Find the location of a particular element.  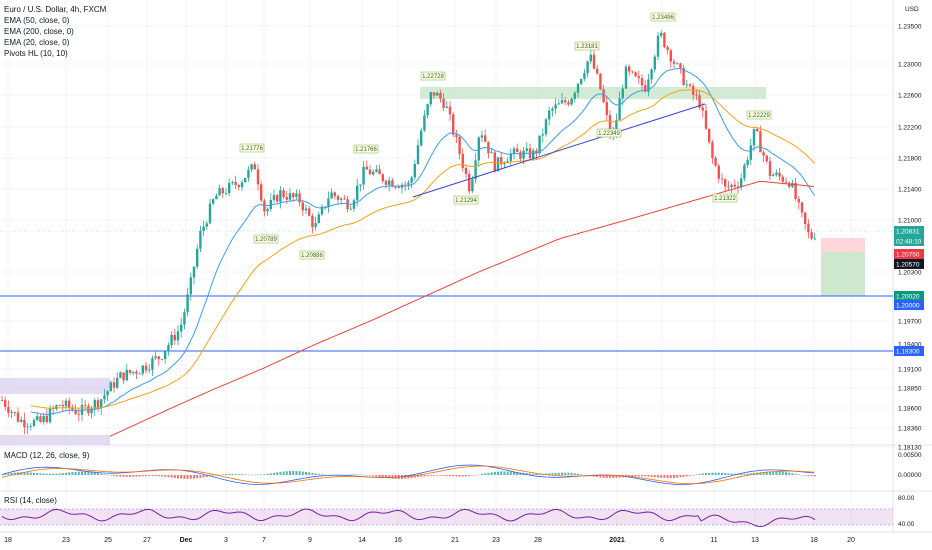

indicator-ema20: EMA (20, close, 0) is located at coordinates (37, 42).